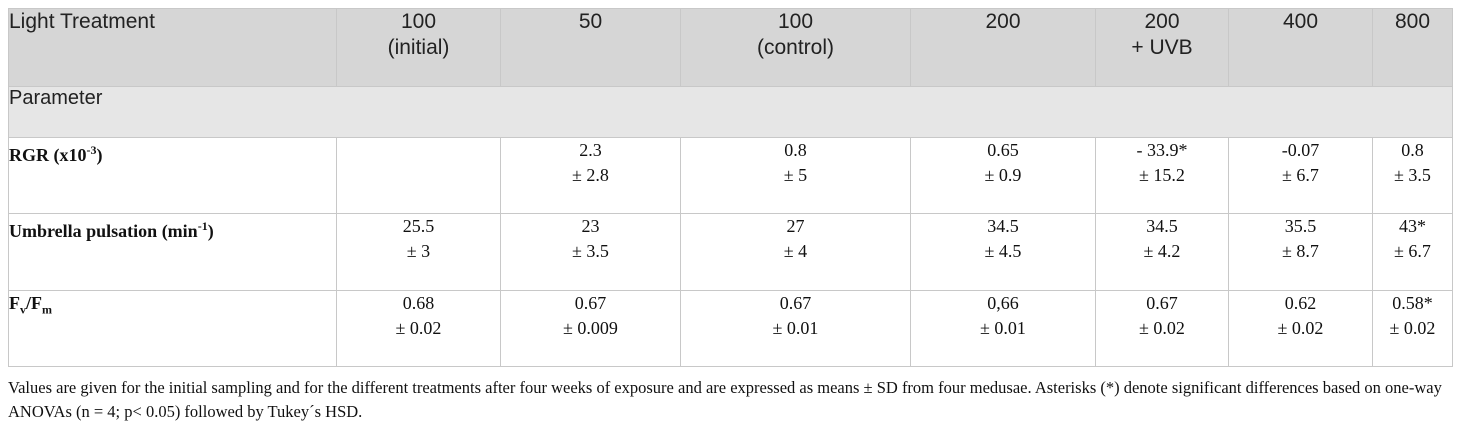  What do you see at coordinates (590, 175) in the screenshot?
I see `data-cell: 2.3 ± 2.8` at bounding box center [590, 175].